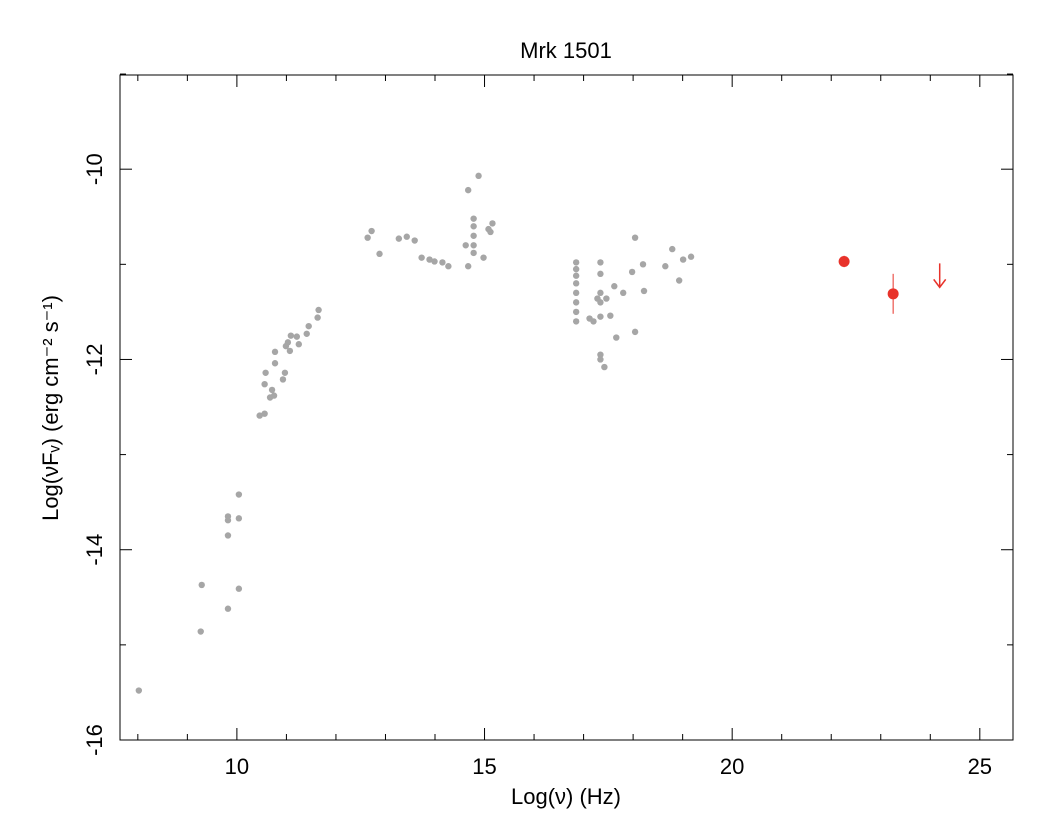  Describe the element at coordinates (50, 408) in the screenshot. I see `y-axis-label: Log(νFᵥ) (erg cm⁻² s⁻¹)` at that location.